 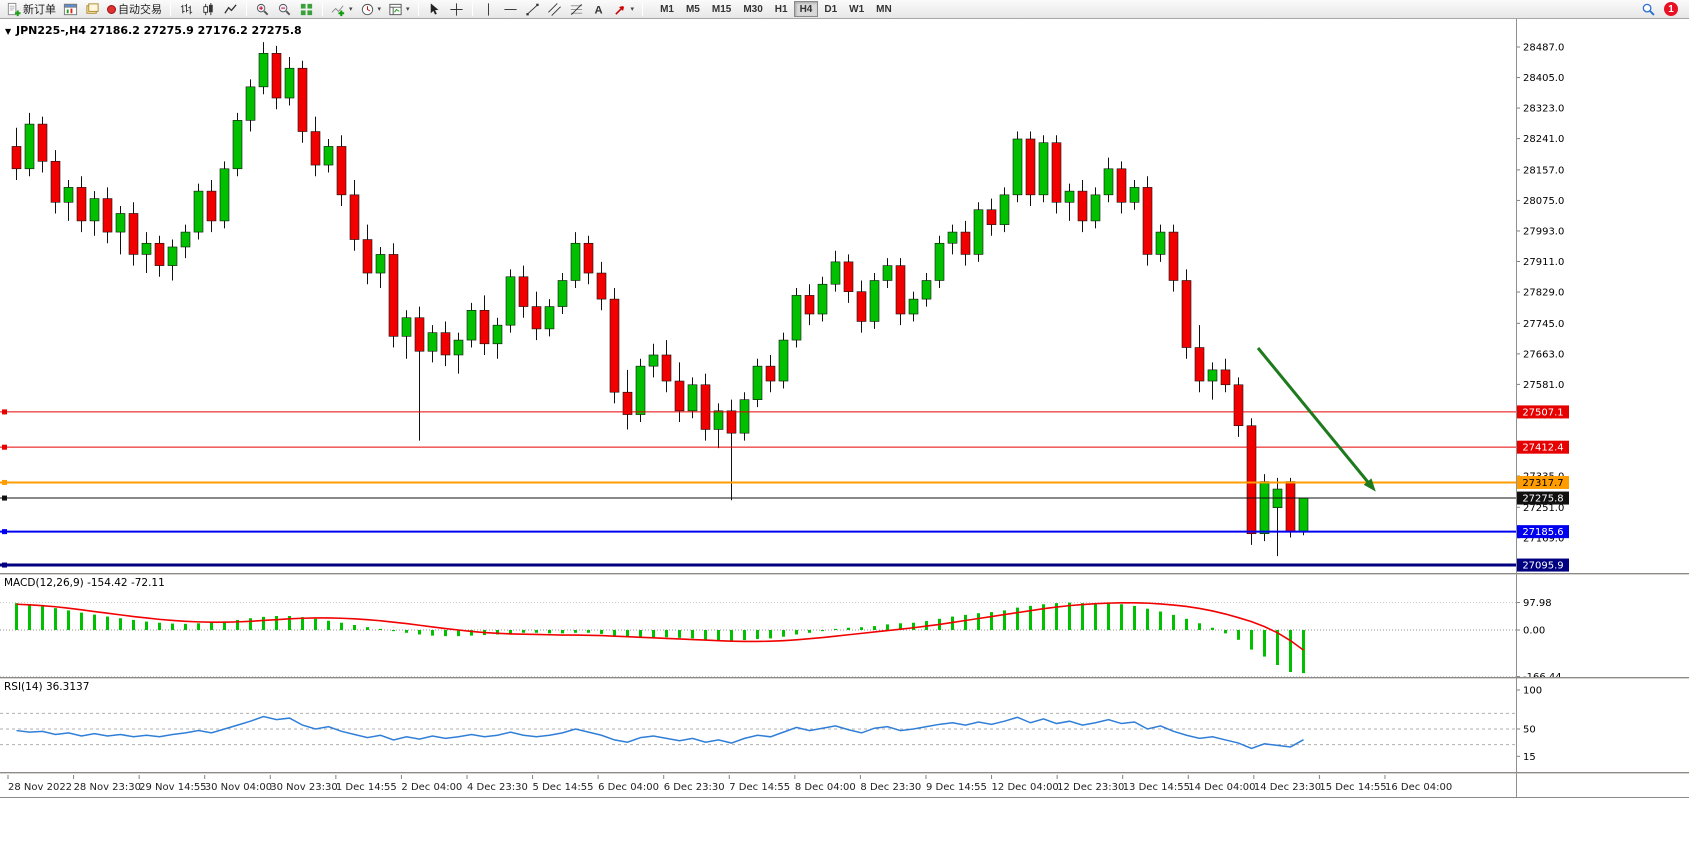 I want to click on svg-text: 28405.0, so click(x=1543, y=78).